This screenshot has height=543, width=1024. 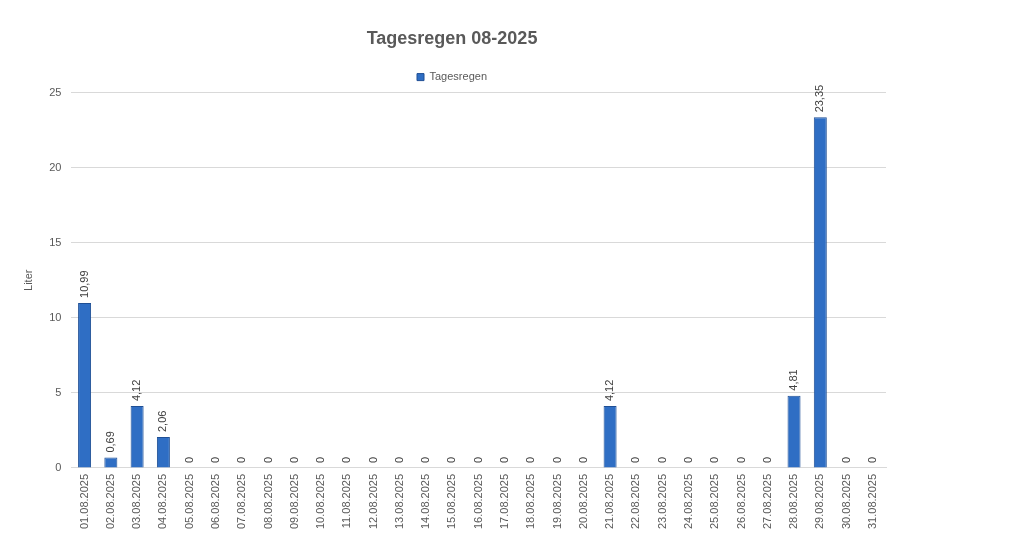 I want to click on x-tick-label: 07.08.2025, so click(x=241, y=501).